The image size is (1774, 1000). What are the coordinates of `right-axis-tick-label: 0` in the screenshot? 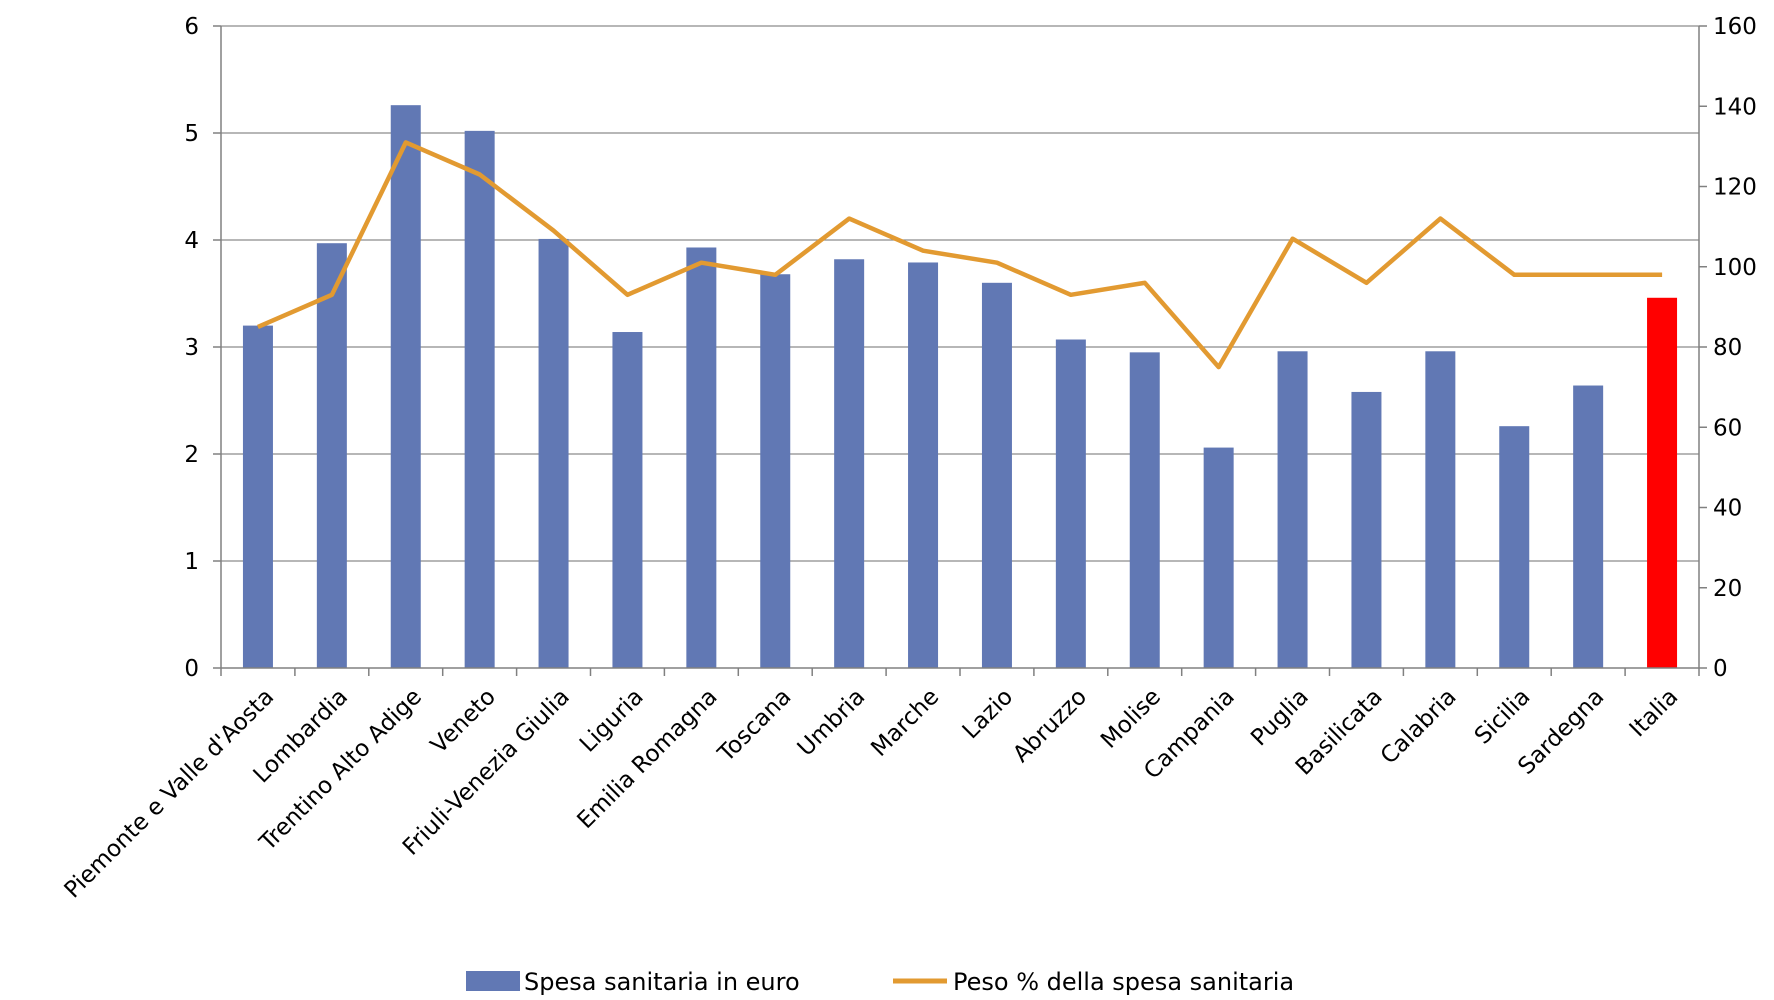 It's located at (1720, 669).